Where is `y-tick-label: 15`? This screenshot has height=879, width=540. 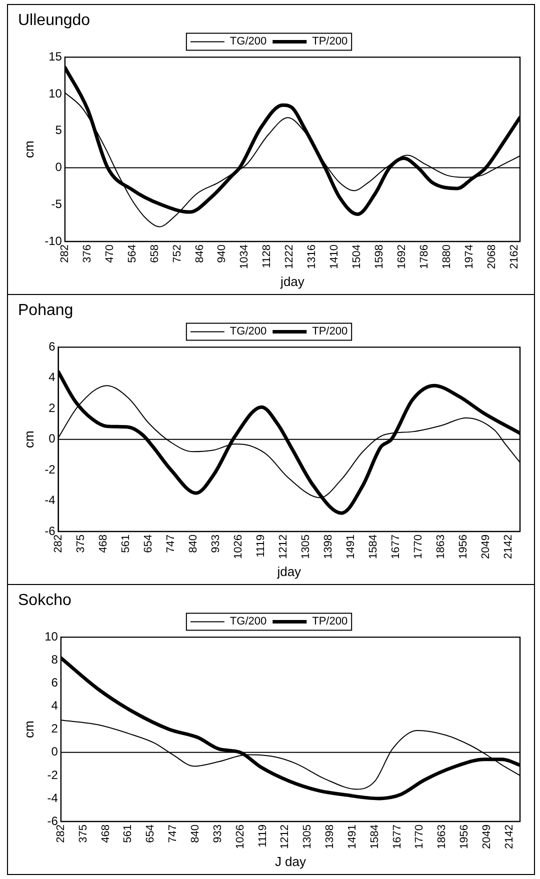 y-tick-label: 15 is located at coordinates (55, 57).